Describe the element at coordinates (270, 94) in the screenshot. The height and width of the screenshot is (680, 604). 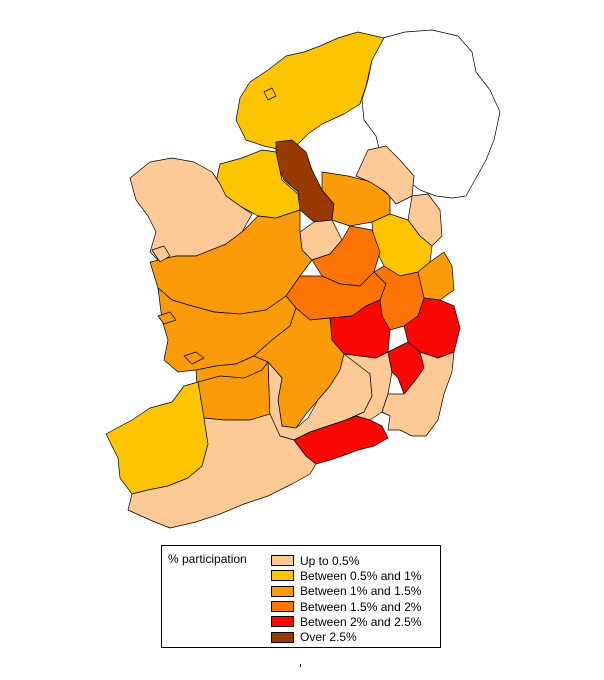
I see `region-tory-island` at that location.